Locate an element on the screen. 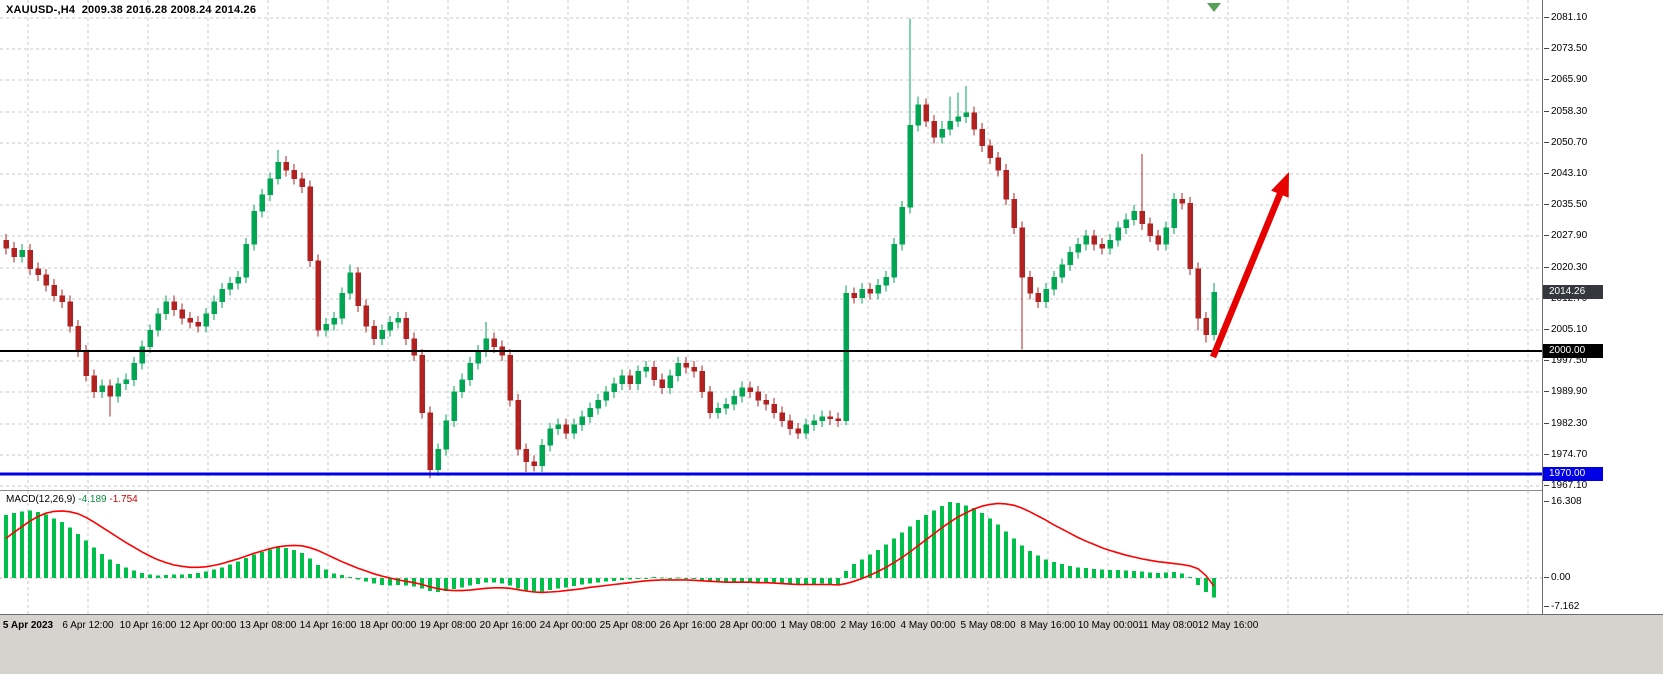 The height and width of the screenshot is (674, 1663). macd-main-value: -4.189 is located at coordinates (92, 499).